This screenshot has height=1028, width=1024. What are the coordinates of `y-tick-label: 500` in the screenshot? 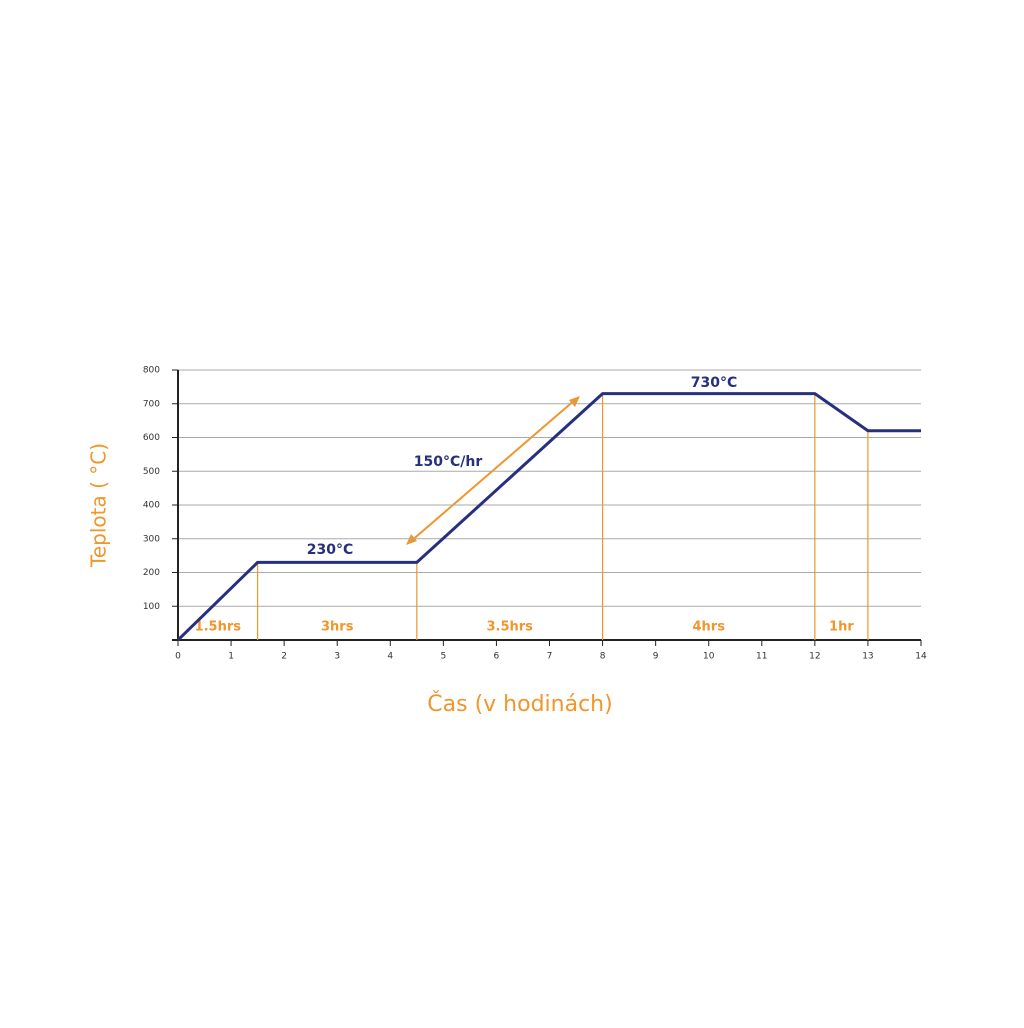 It's located at (151, 472).